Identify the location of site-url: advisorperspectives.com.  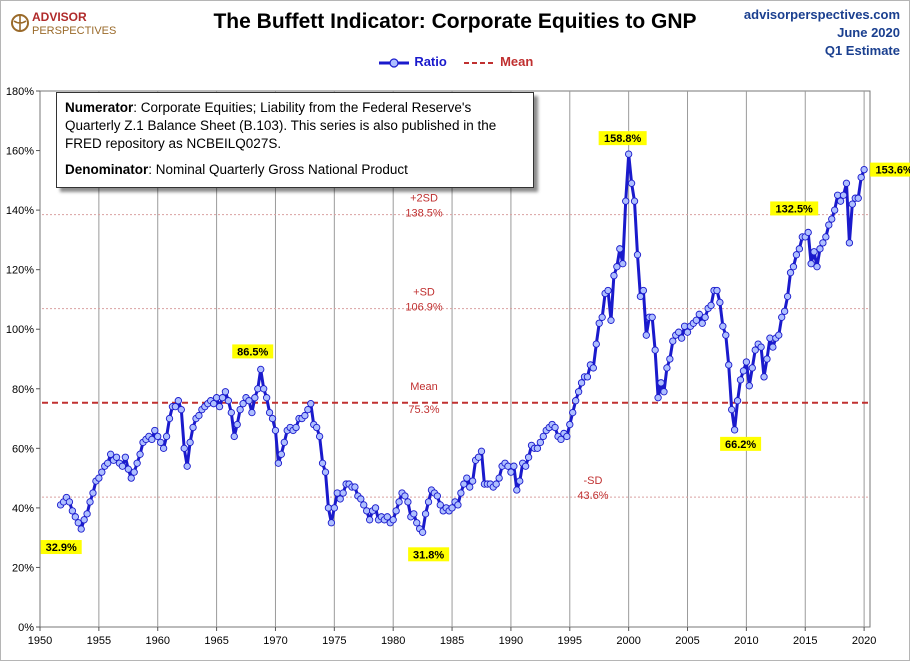
(821, 14).